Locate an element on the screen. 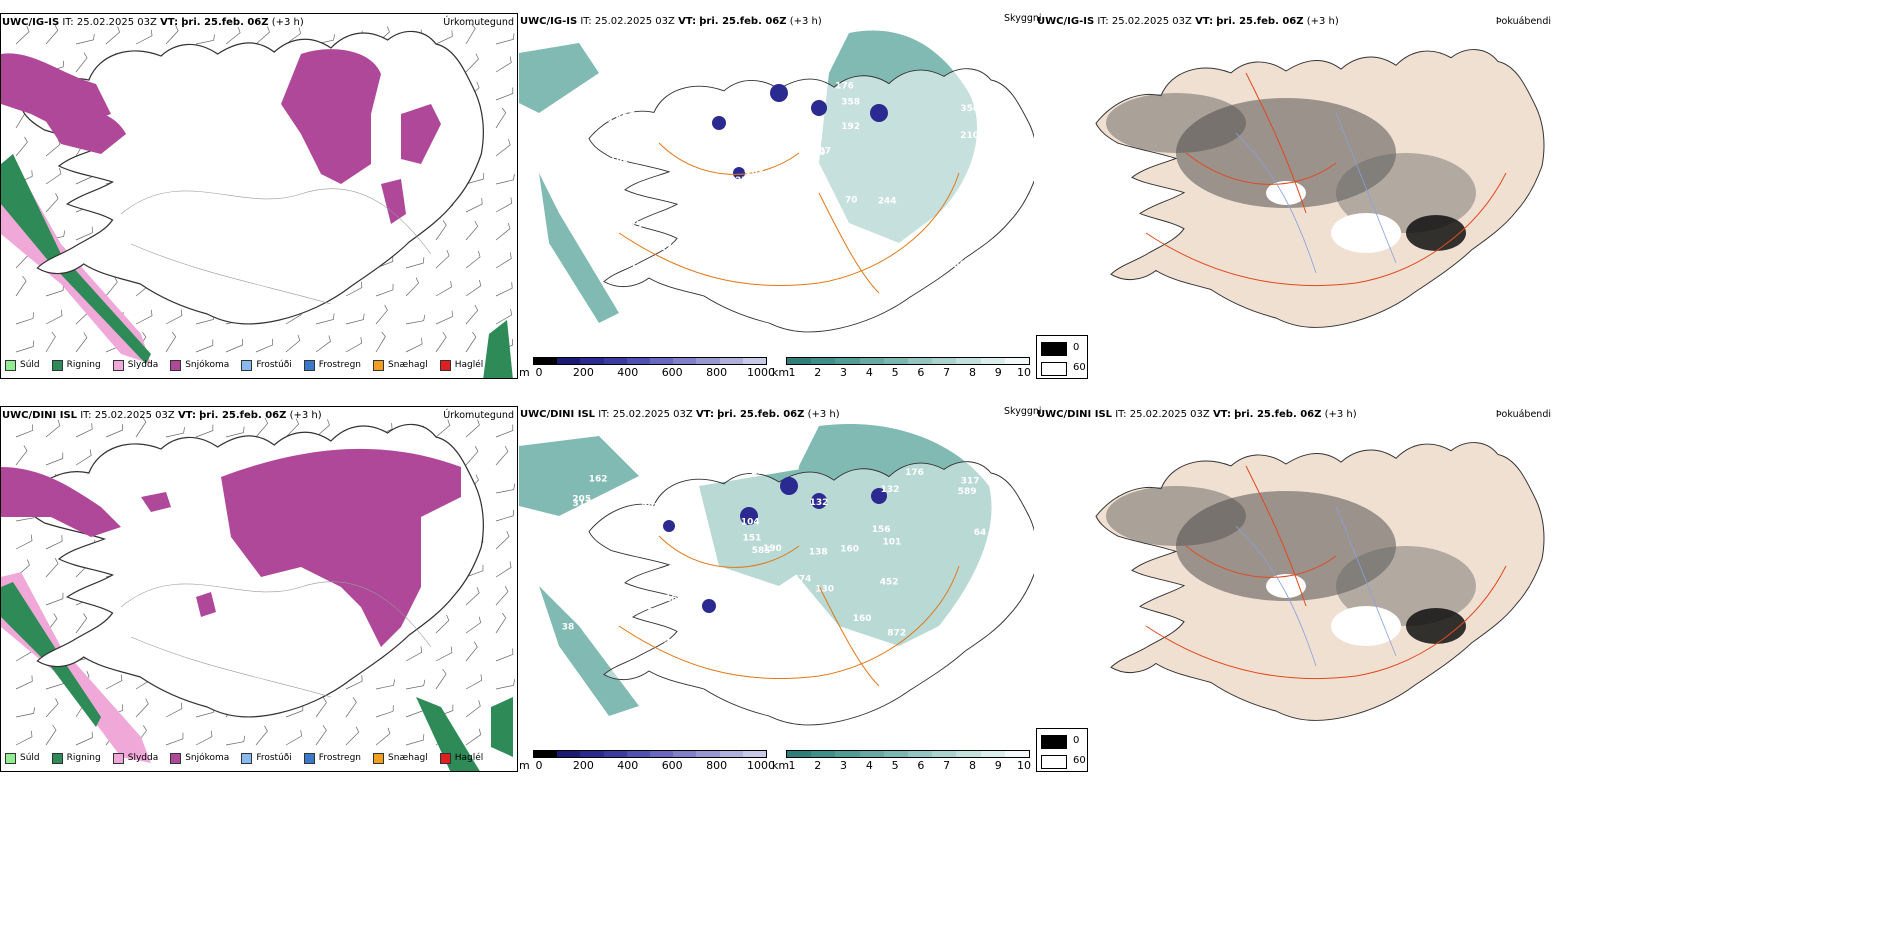 The width and height of the screenshot is (1900, 950). colorbar-tick: 400 is located at coordinates (628, 372).